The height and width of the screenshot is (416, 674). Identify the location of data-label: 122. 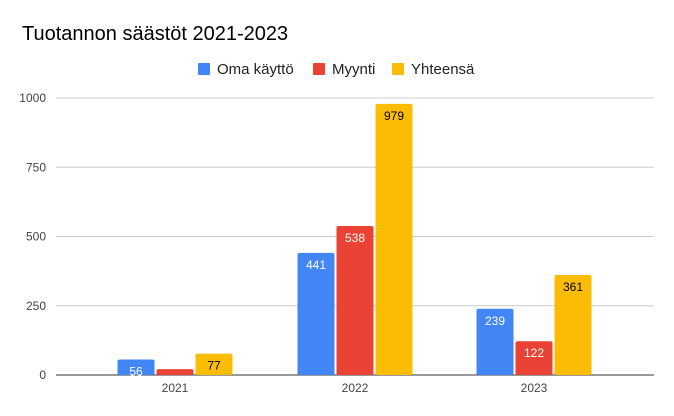
(534, 353).